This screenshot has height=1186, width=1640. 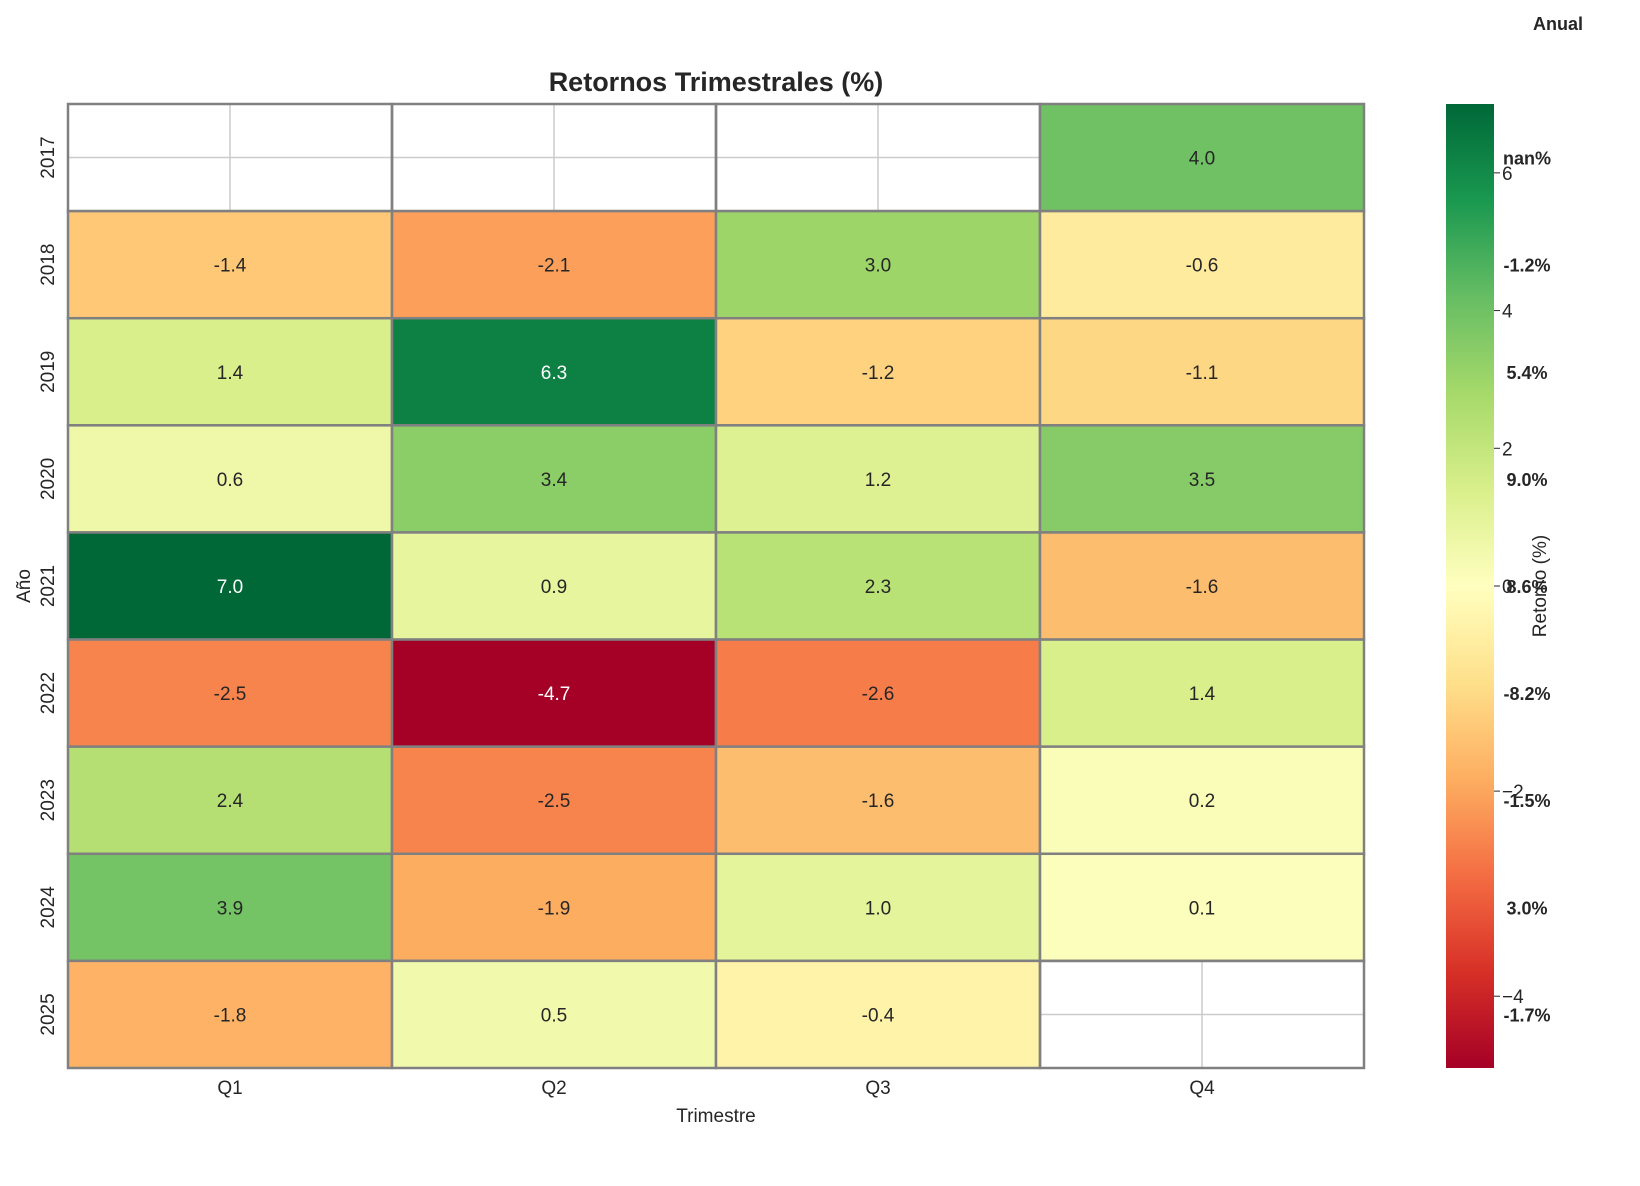 What do you see at coordinates (1513, 792) in the screenshot?
I see `colorbar-tick-label: −2` at bounding box center [1513, 792].